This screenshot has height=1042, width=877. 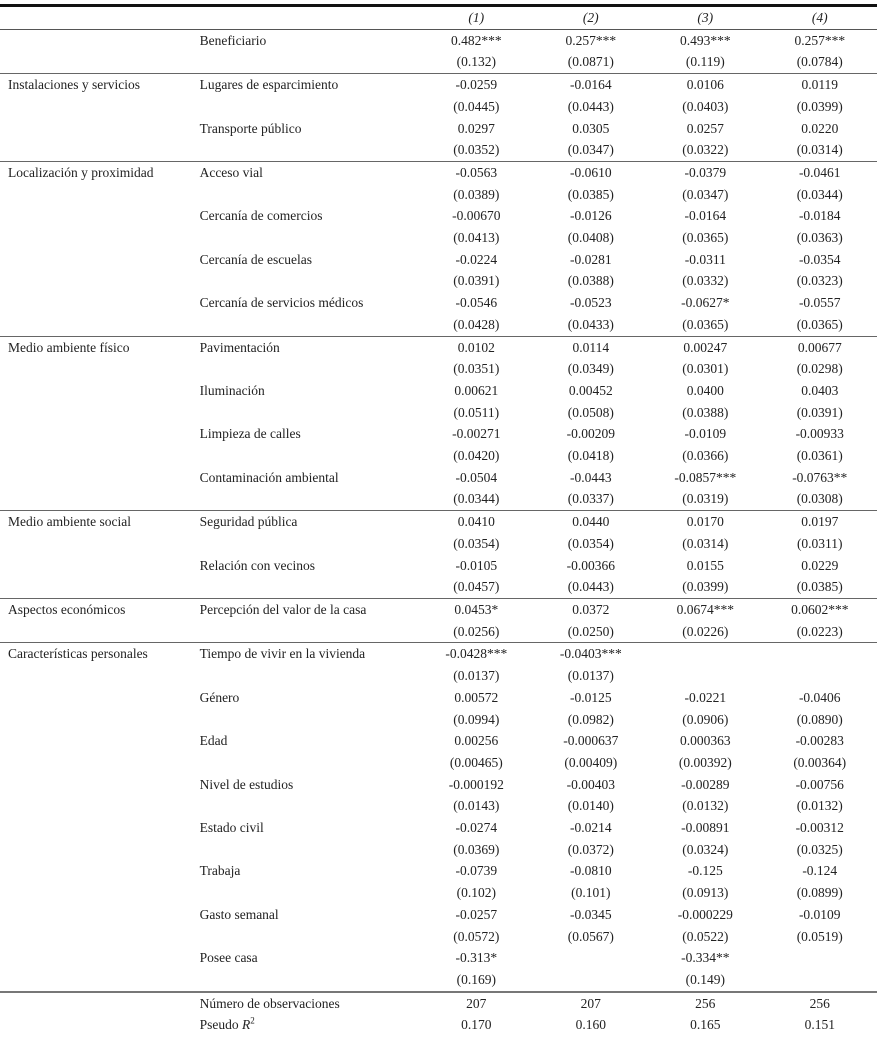 What do you see at coordinates (476, 741) in the screenshot?
I see `coefficient-cell: 0.00256` at bounding box center [476, 741].